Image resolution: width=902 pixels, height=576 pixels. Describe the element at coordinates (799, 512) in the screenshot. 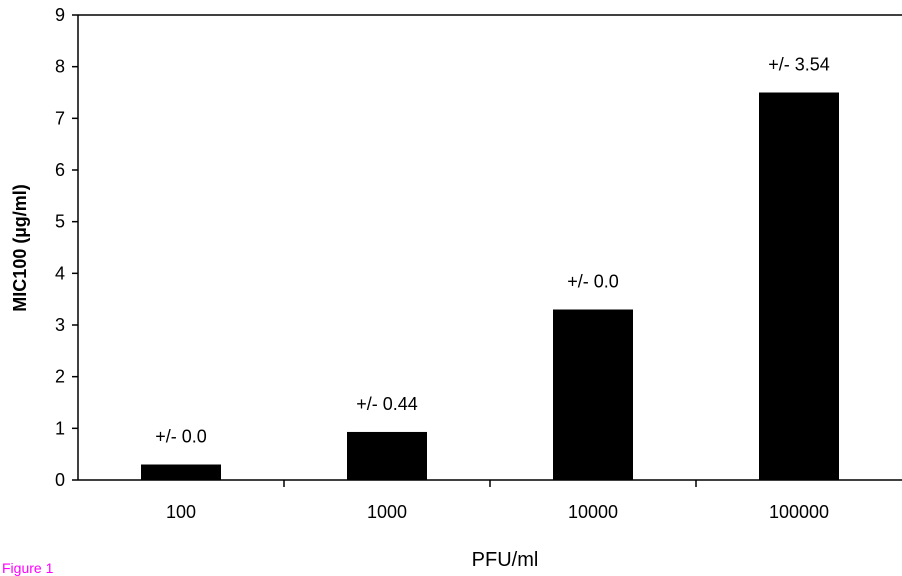

I see `x-tick-label: 100000` at that location.